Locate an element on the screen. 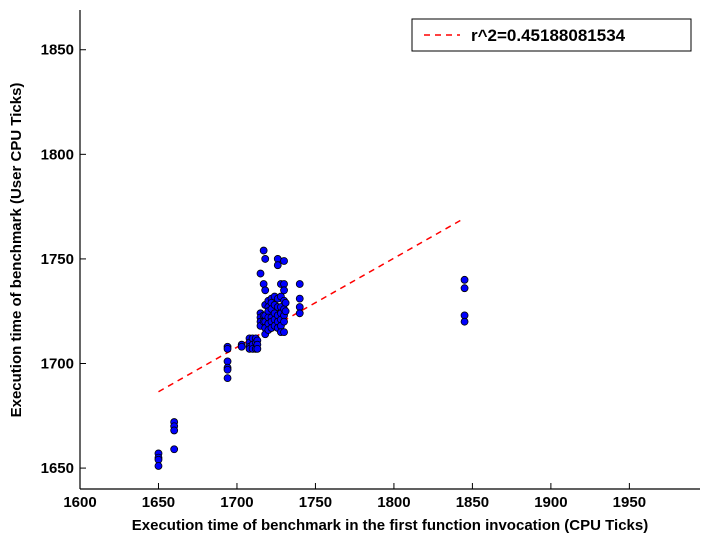 This screenshot has height=542, width=710. legend-label: r^2=0.45188081534 is located at coordinates (548, 35).